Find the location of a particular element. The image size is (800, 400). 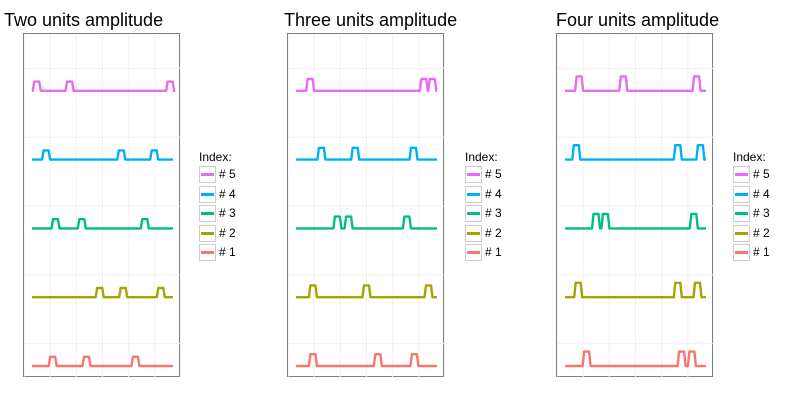

panel-title: Four units amplitude is located at coordinates (638, 20).